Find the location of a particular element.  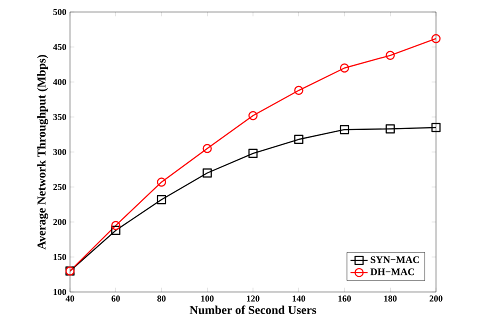

x-tick-label: 60 is located at coordinates (116, 299).